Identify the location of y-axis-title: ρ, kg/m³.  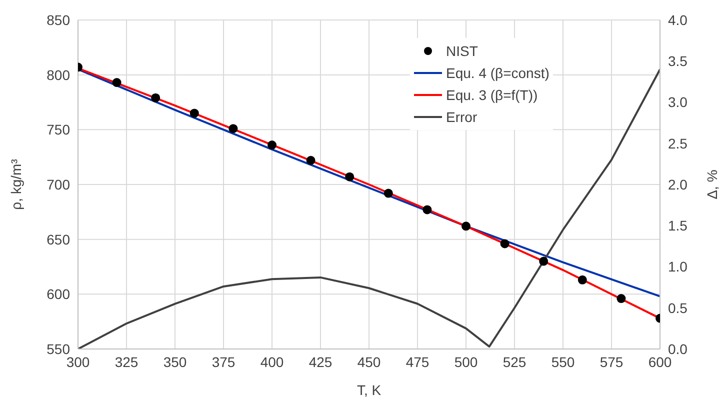
(16, 184).